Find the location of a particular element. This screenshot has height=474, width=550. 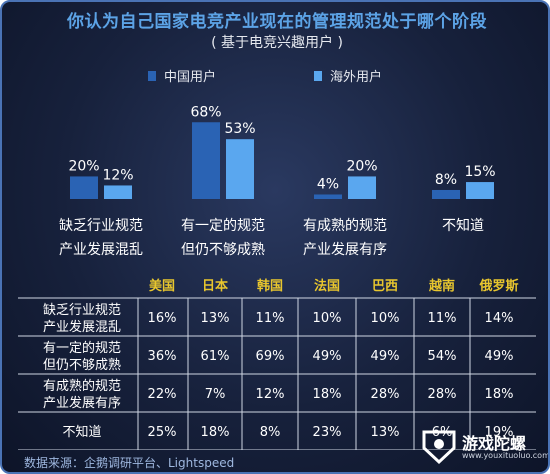

brand-logo: 游戏陀螺 www.youxituoluo.com is located at coordinates (484, 446).